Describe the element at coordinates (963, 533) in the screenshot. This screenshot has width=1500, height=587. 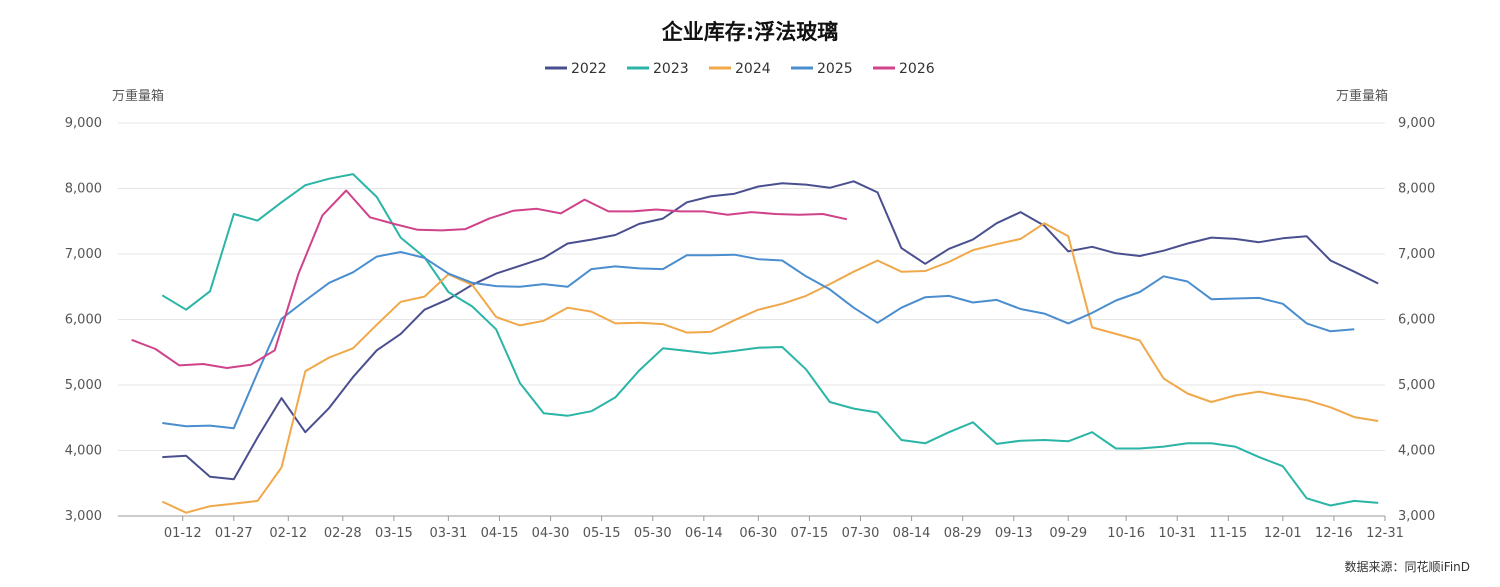
I see `x-tick-label: 08-29` at that location.